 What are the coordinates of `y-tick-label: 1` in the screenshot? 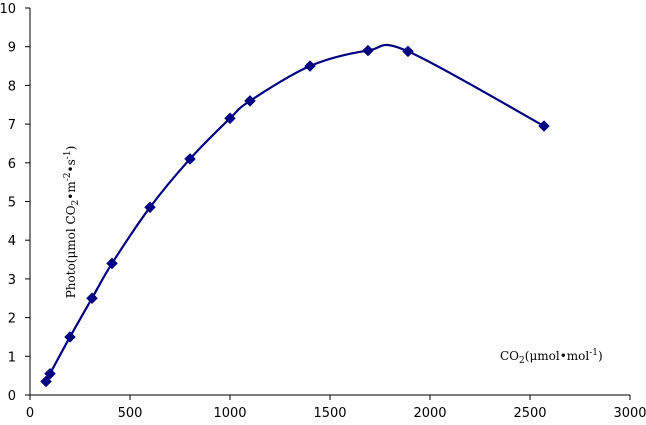 It's located at (12, 357).